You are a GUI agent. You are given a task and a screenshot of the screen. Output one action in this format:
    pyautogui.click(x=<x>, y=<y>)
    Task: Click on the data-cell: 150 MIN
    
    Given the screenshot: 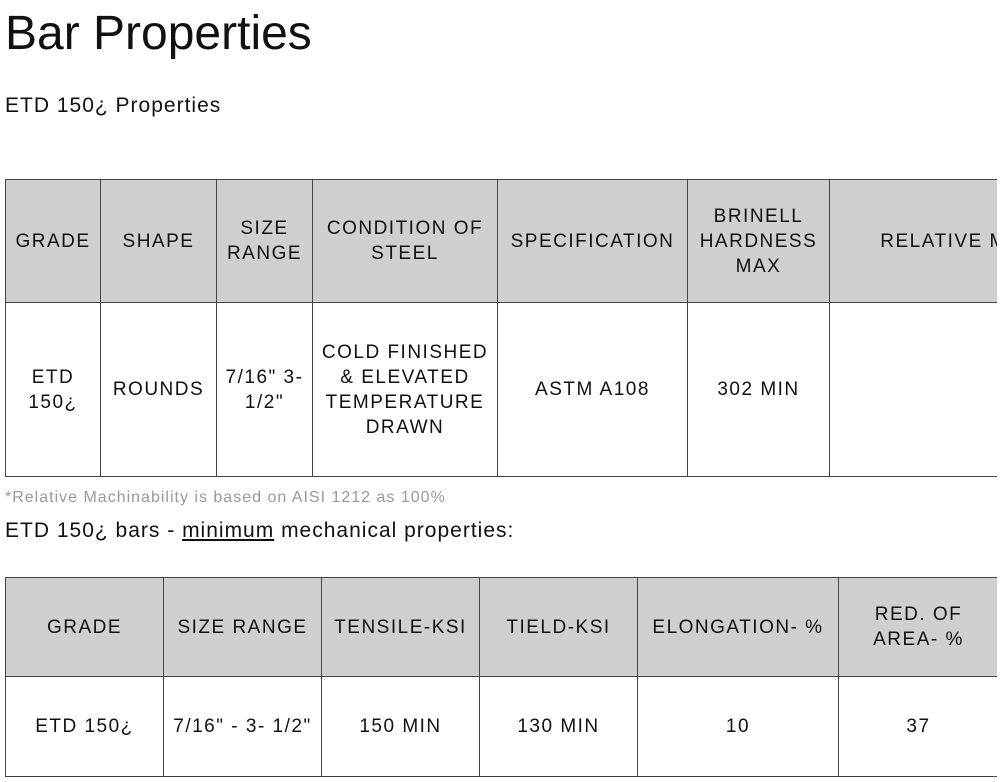 What is the action you would take?
    pyautogui.click(x=400, y=726)
    